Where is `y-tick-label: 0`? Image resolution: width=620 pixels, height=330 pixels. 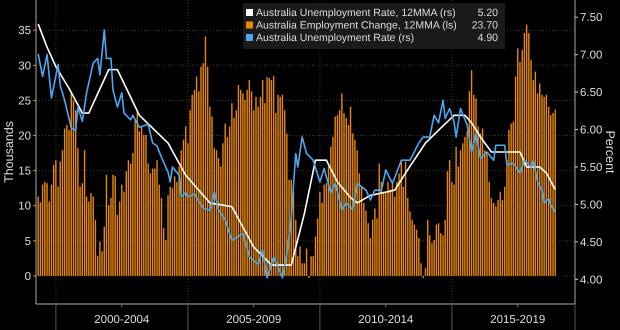
y-tick-label: 0 is located at coordinates (27, 276).